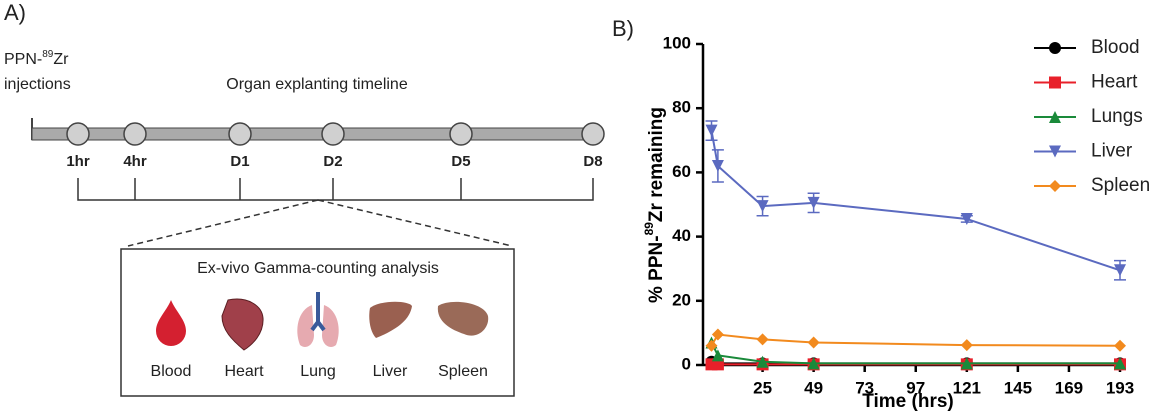 Image resolution: width=1171 pixels, height=419 pixels. Describe the element at coordinates (915, 340) in the screenshot. I see `series-line` at that location.